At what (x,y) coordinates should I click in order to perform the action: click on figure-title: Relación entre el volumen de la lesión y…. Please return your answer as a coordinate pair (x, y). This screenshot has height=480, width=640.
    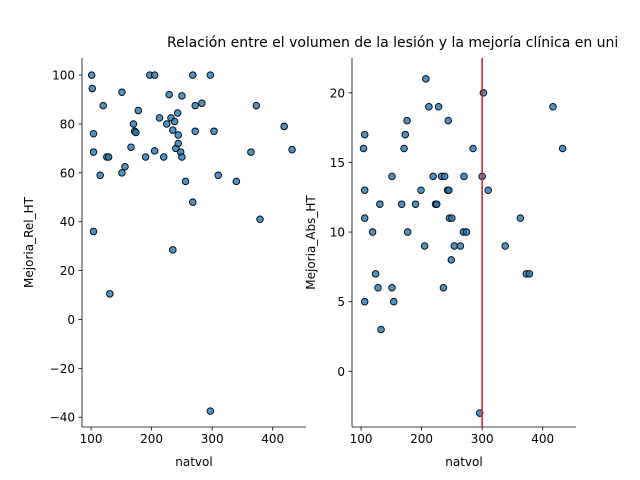
    Looking at the image, I should click on (393, 43).